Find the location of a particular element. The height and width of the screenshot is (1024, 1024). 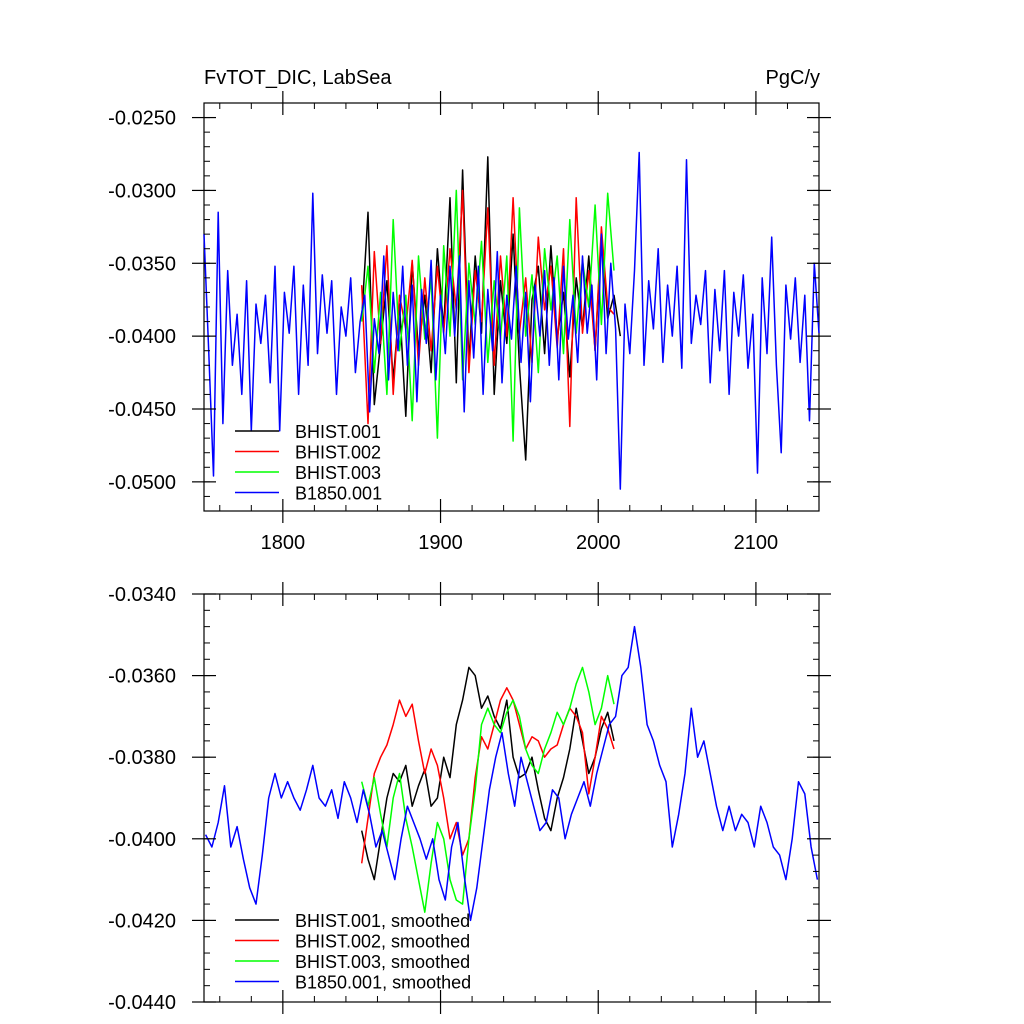

series-line-bhist-003-smoothed is located at coordinates (487, 789).